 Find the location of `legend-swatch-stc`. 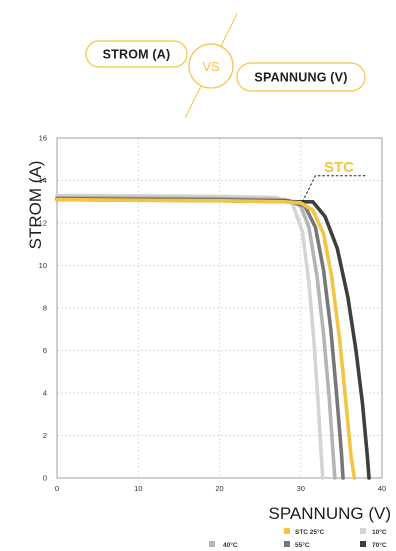

legend-swatch-stc is located at coordinates (287, 531).